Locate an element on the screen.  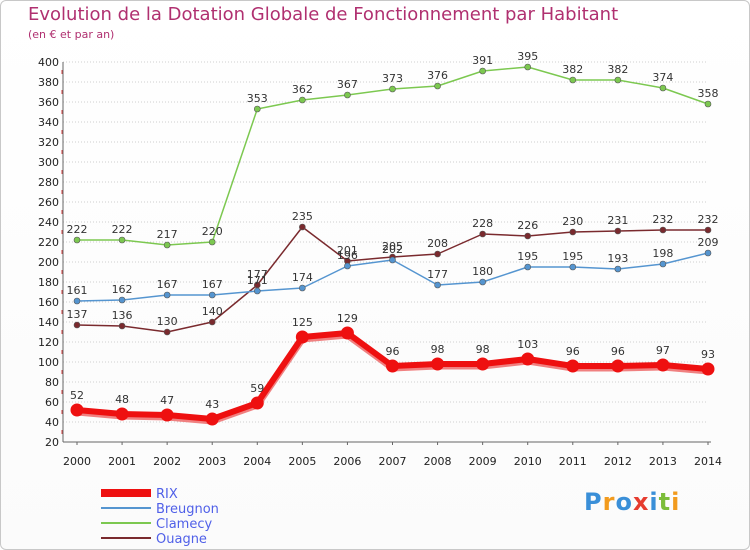
data-label: 103 is located at coordinates (527, 344).